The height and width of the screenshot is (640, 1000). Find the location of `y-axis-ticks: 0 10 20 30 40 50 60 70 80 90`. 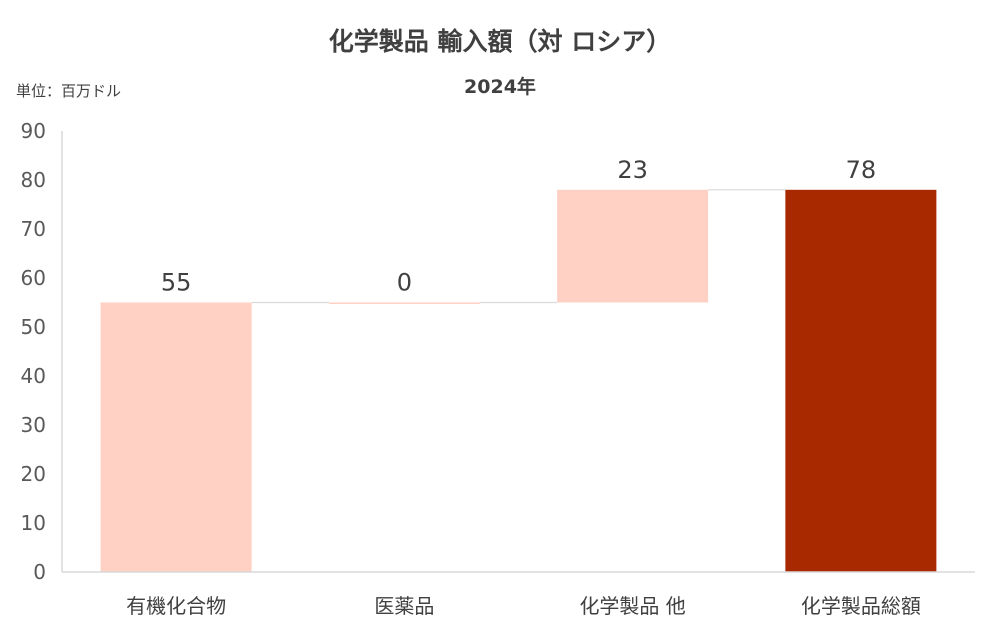

y-axis-ticks: 0 10 20 30 40 50 60 70 80 90 is located at coordinates (33, 351).